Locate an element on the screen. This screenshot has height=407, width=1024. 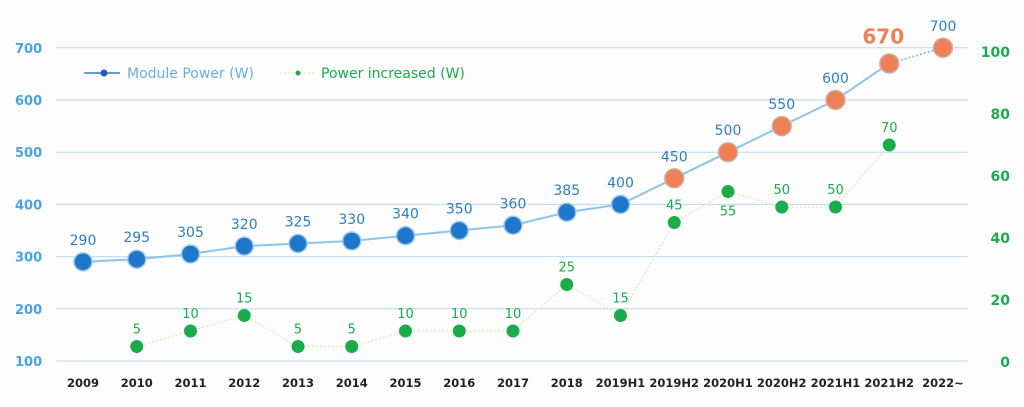
module-power-label: 360 is located at coordinates (513, 204).